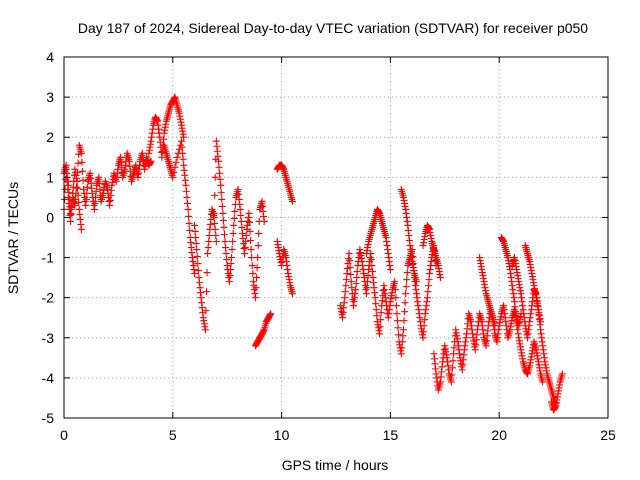 This screenshot has height=480, width=640. Describe the element at coordinates (48, 418) in the screenshot. I see `y-tick-label: -5` at that location.